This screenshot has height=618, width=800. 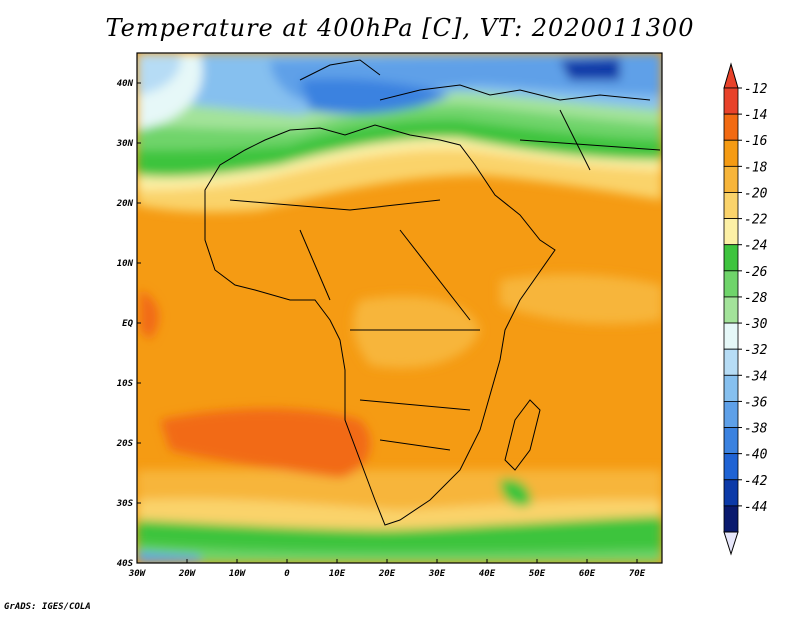 What do you see at coordinates (731, 75) in the screenshot?
I see `colorbar-top-arrow` at bounding box center [731, 75].